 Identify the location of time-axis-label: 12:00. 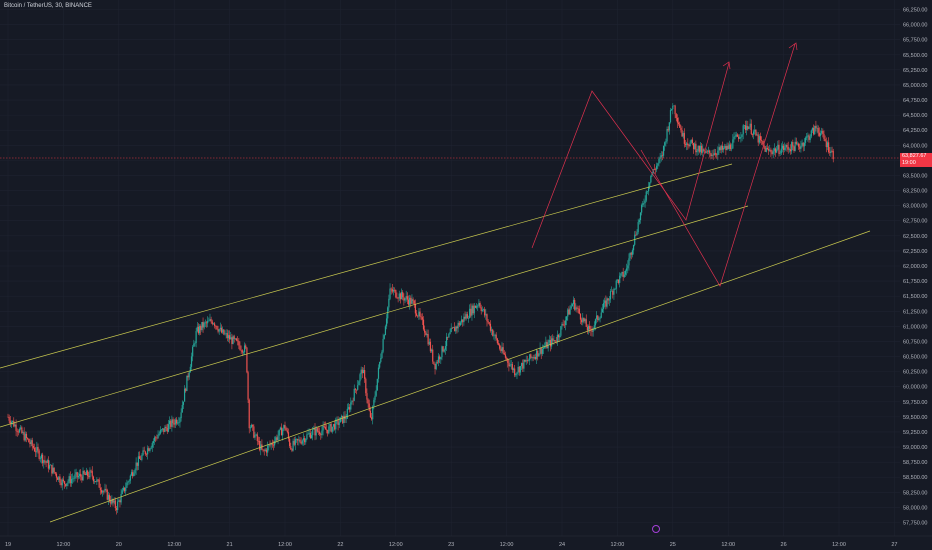
(174, 545).